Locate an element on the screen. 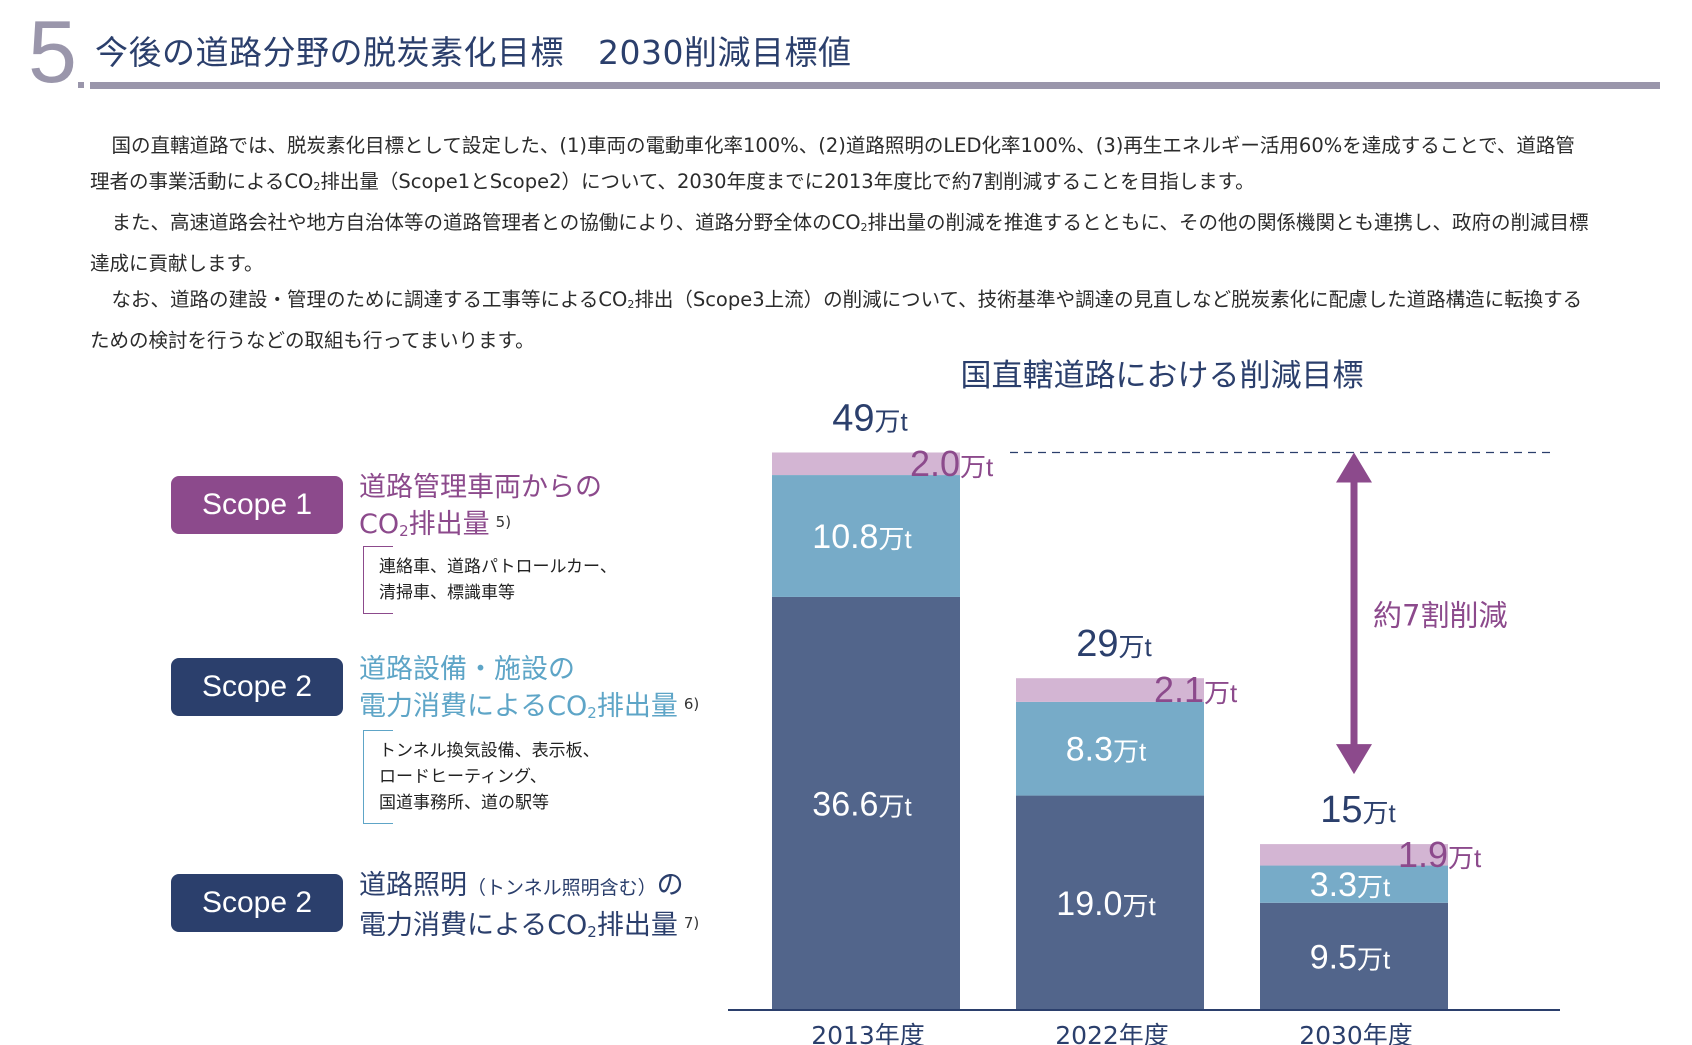 The height and width of the screenshot is (1045, 1692). reduction-annotation: 約7割削減 is located at coordinates (1440, 615).